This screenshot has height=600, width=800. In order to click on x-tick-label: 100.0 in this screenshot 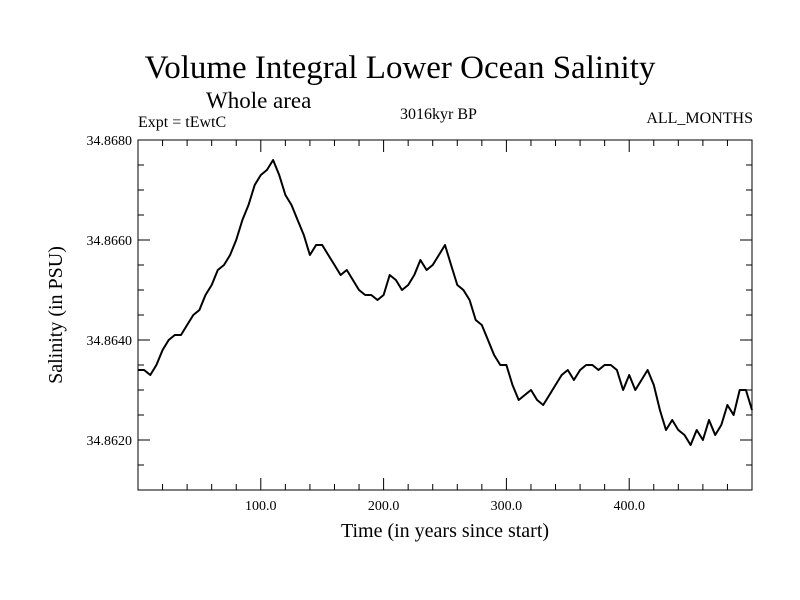, I will do `click(261, 506)`.